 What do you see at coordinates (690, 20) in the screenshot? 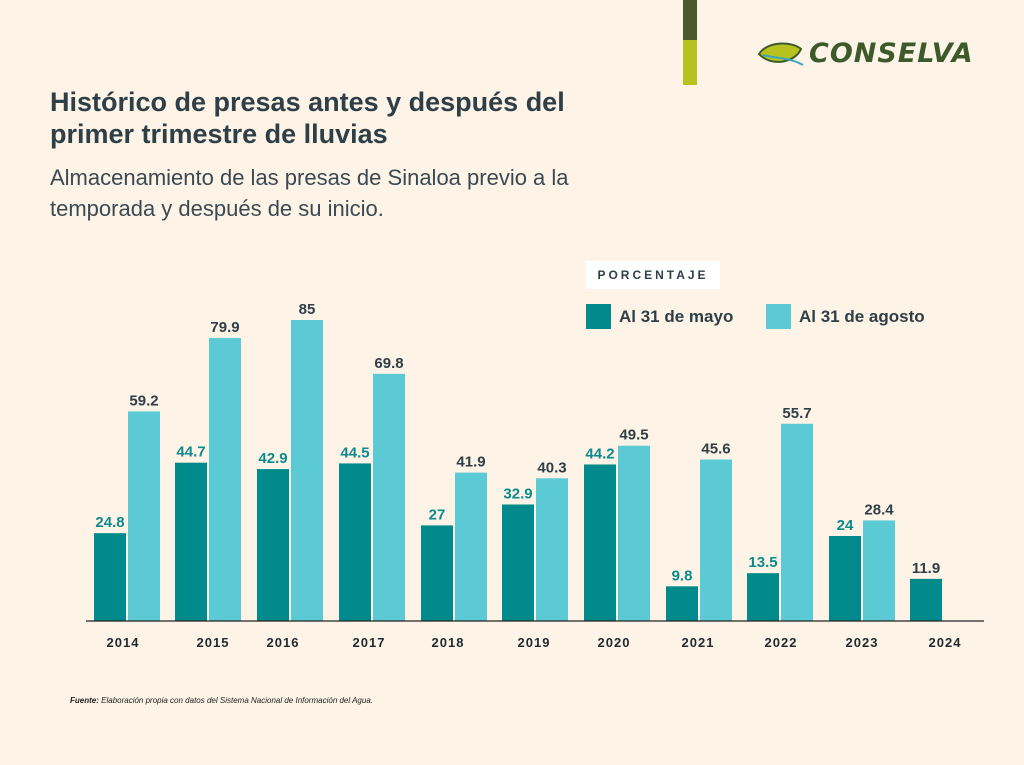
I see `brand-bar-dark` at bounding box center [690, 20].